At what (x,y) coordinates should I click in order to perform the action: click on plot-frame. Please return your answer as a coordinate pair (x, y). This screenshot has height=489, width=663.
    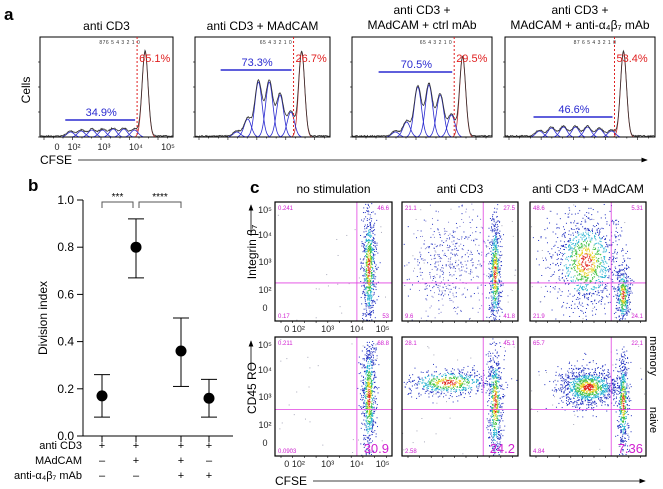
    Looking at the image, I should click on (333, 396).